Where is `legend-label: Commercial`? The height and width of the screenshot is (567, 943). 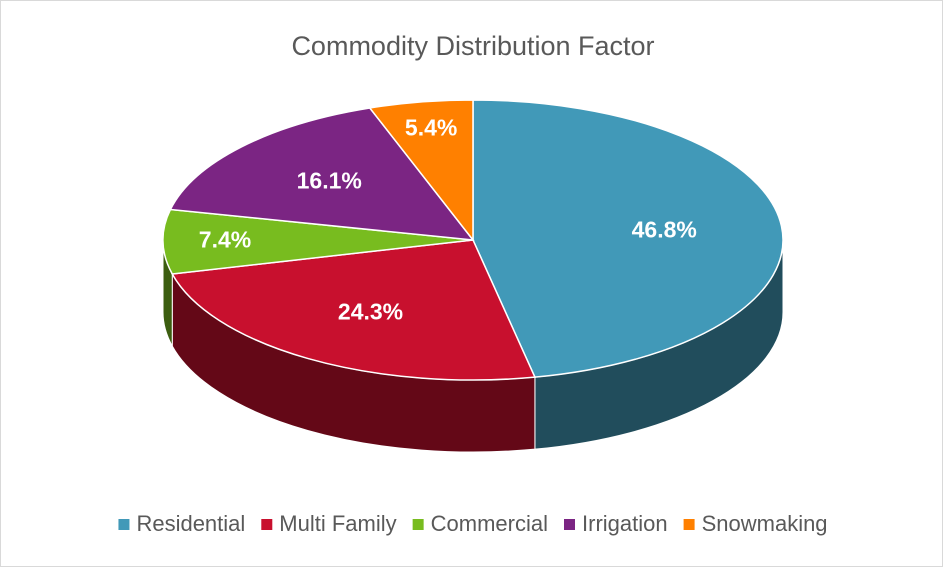
legend-label: Commercial is located at coordinates (489, 523).